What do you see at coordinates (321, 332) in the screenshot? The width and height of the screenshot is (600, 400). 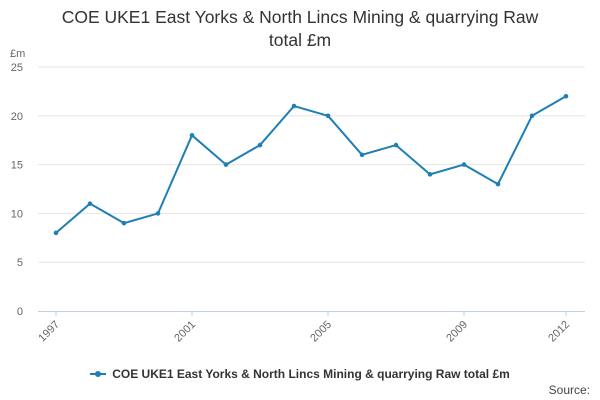 I see `x-tick-label: 2005` at bounding box center [321, 332].